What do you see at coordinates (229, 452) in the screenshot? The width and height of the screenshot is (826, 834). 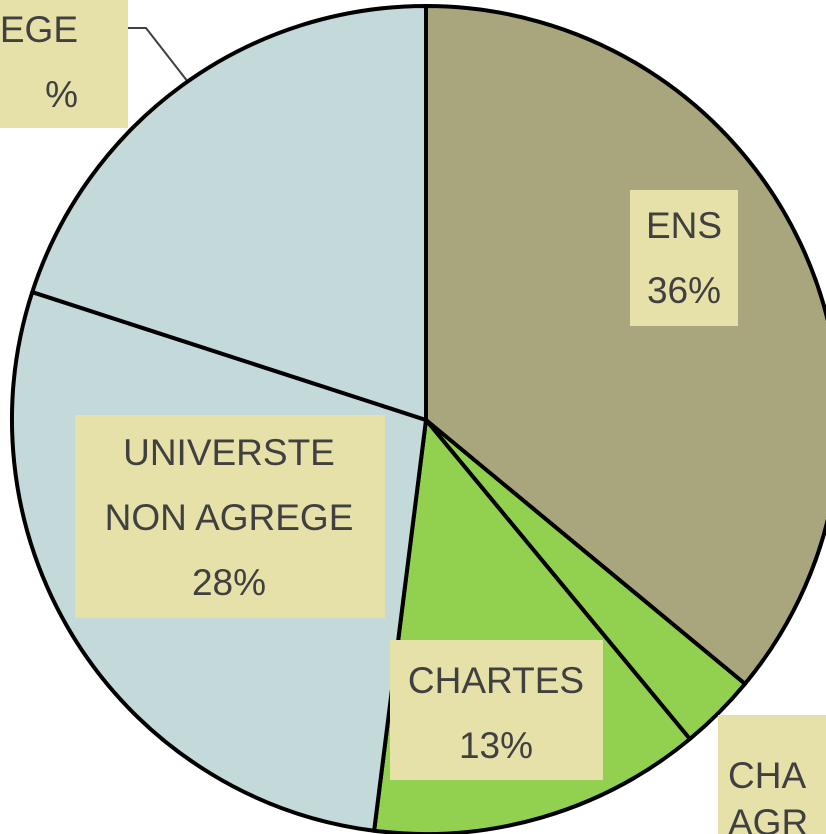 I see `data-label: UNIVERSTE` at bounding box center [229, 452].